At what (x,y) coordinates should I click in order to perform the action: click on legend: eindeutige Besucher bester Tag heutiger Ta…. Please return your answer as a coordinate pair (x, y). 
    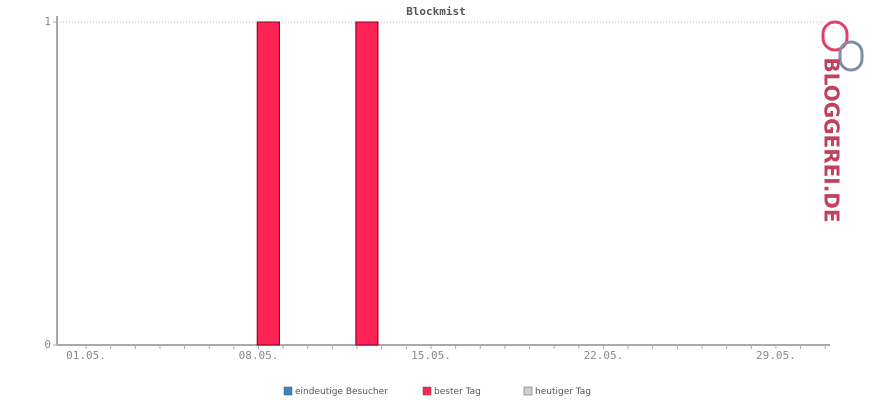
    Looking at the image, I should click on (437, 391).